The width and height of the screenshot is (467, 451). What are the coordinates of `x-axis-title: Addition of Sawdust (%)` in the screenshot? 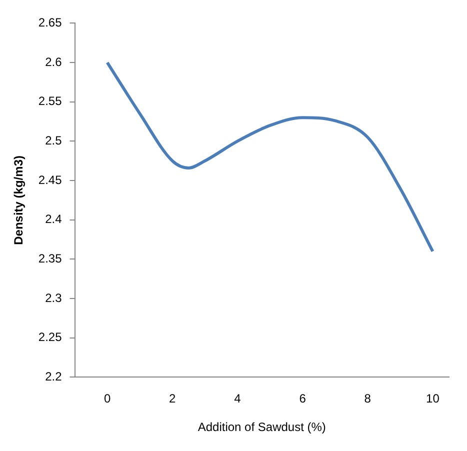 It's located at (262, 427).